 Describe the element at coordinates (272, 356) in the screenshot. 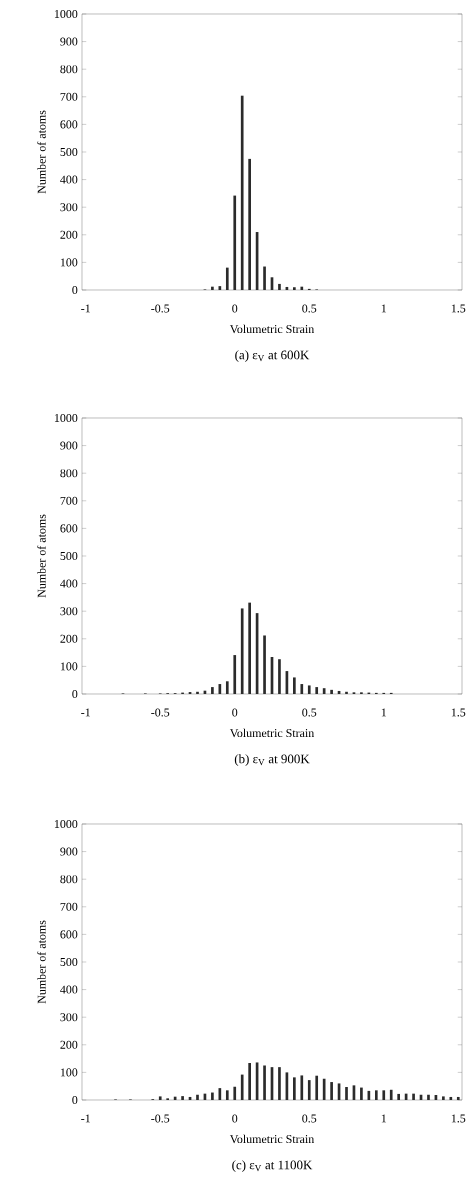

I see `text: (a) ε$_{V}$ at 600K` at that location.